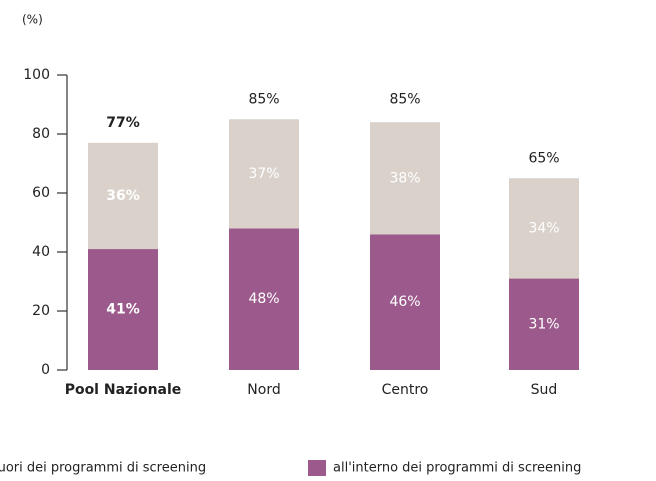  Describe the element at coordinates (317, 468) in the screenshot. I see `legend-swatch` at that location.